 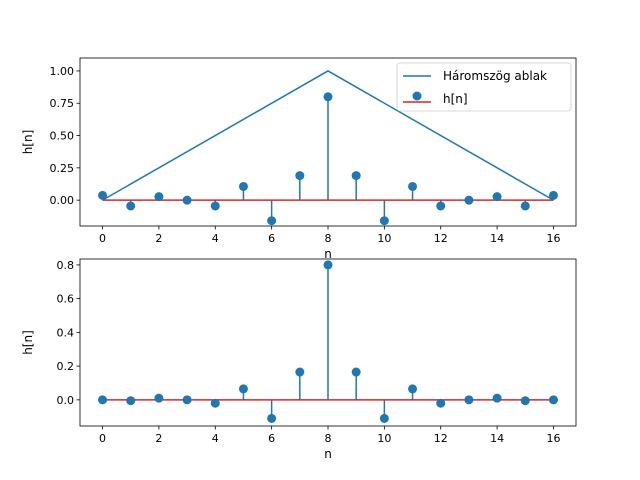 What do you see at coordinates (66, 299) in the screenshot?
I see `y-tick-label: 0.6` at bounding box center [66, 299].